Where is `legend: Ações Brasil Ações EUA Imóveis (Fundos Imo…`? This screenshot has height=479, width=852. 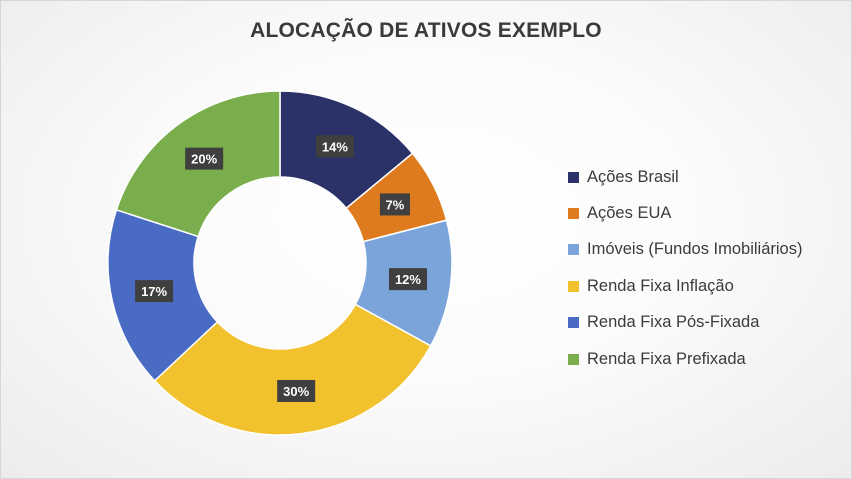
legend: Ações Brasil Ações EUA Imóveis (Fundos Imo… is located at coordinates (685, 268).